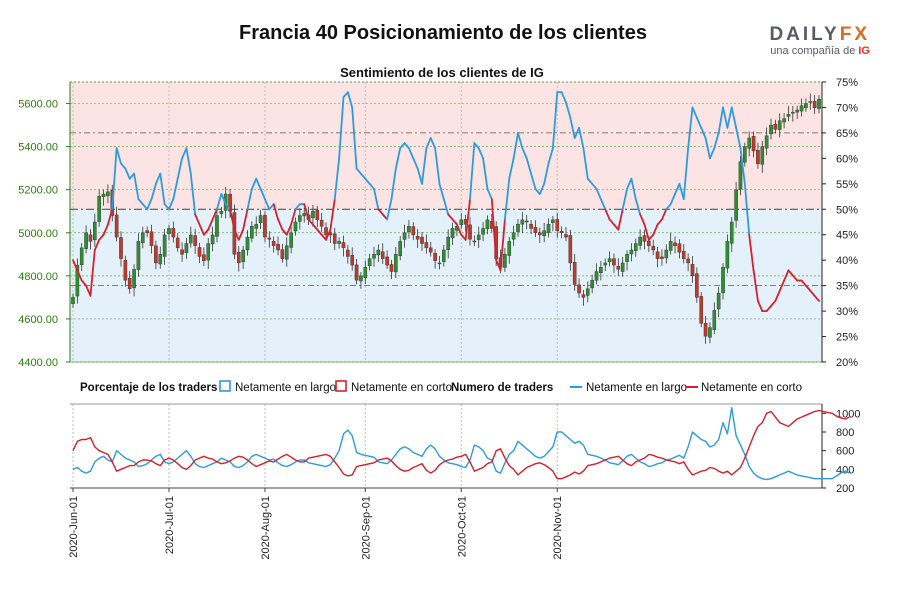 The width and height of the screenshot is (900, 600). Describe the element at coordinates (847, 83) in the screenshot. I see `y-right-tick-label: 75%` at that location.